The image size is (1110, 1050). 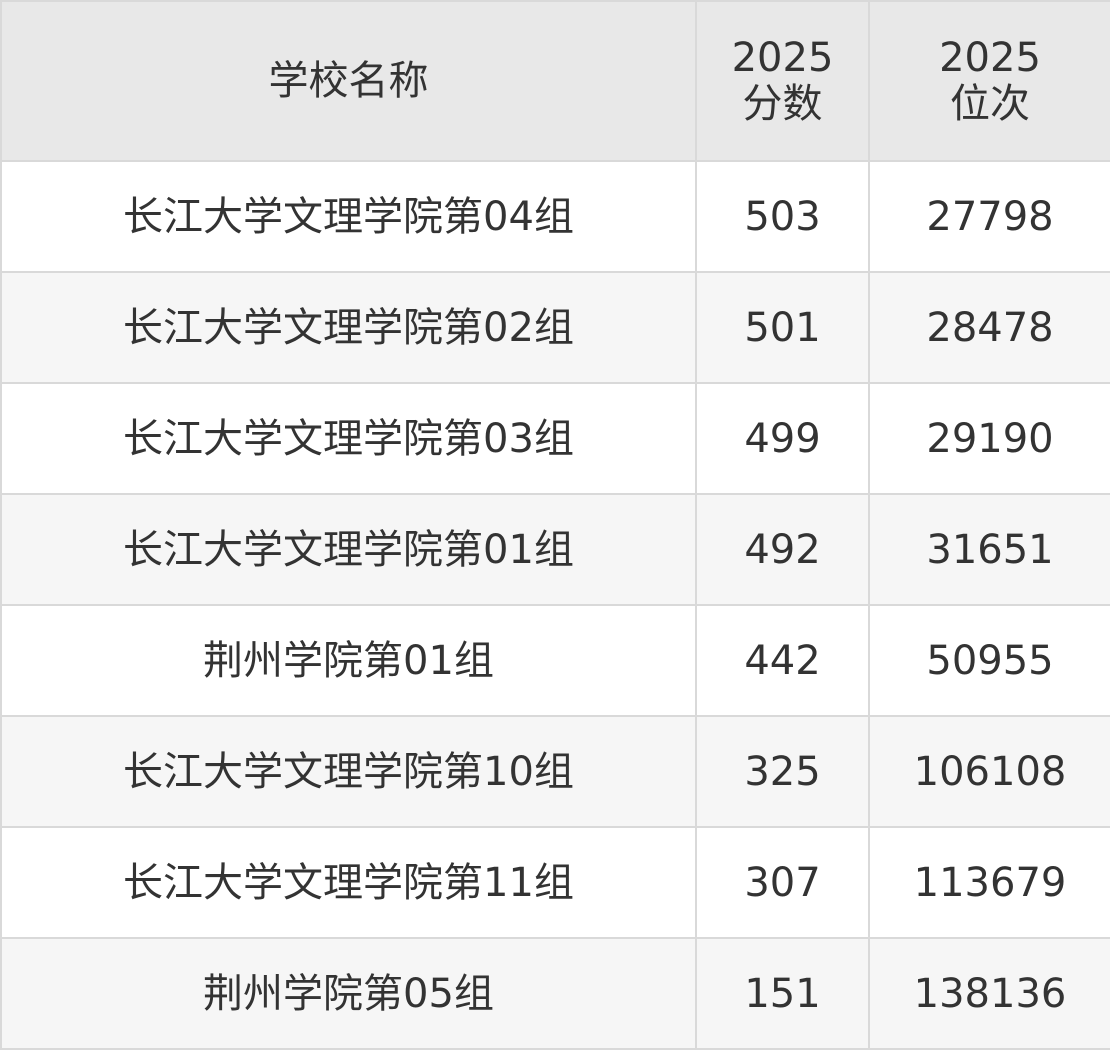 I want to click on table-row: 长江大学文理学院第02组 501 28478, so click(x=555, y=327).